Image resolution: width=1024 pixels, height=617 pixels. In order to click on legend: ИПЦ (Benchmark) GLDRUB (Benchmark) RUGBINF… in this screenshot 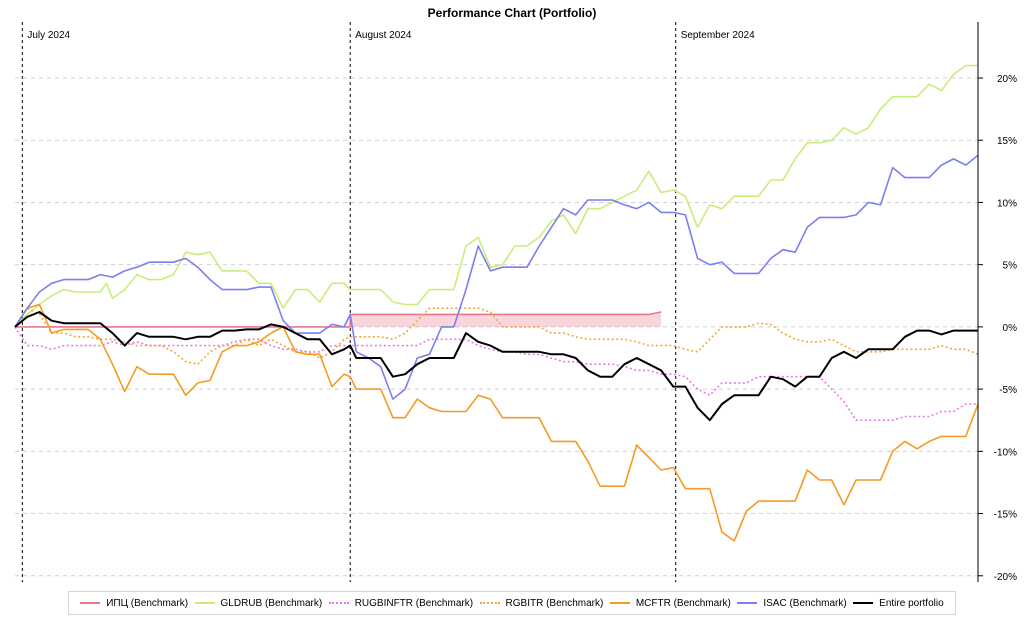, I will do `click(512, 603)`.